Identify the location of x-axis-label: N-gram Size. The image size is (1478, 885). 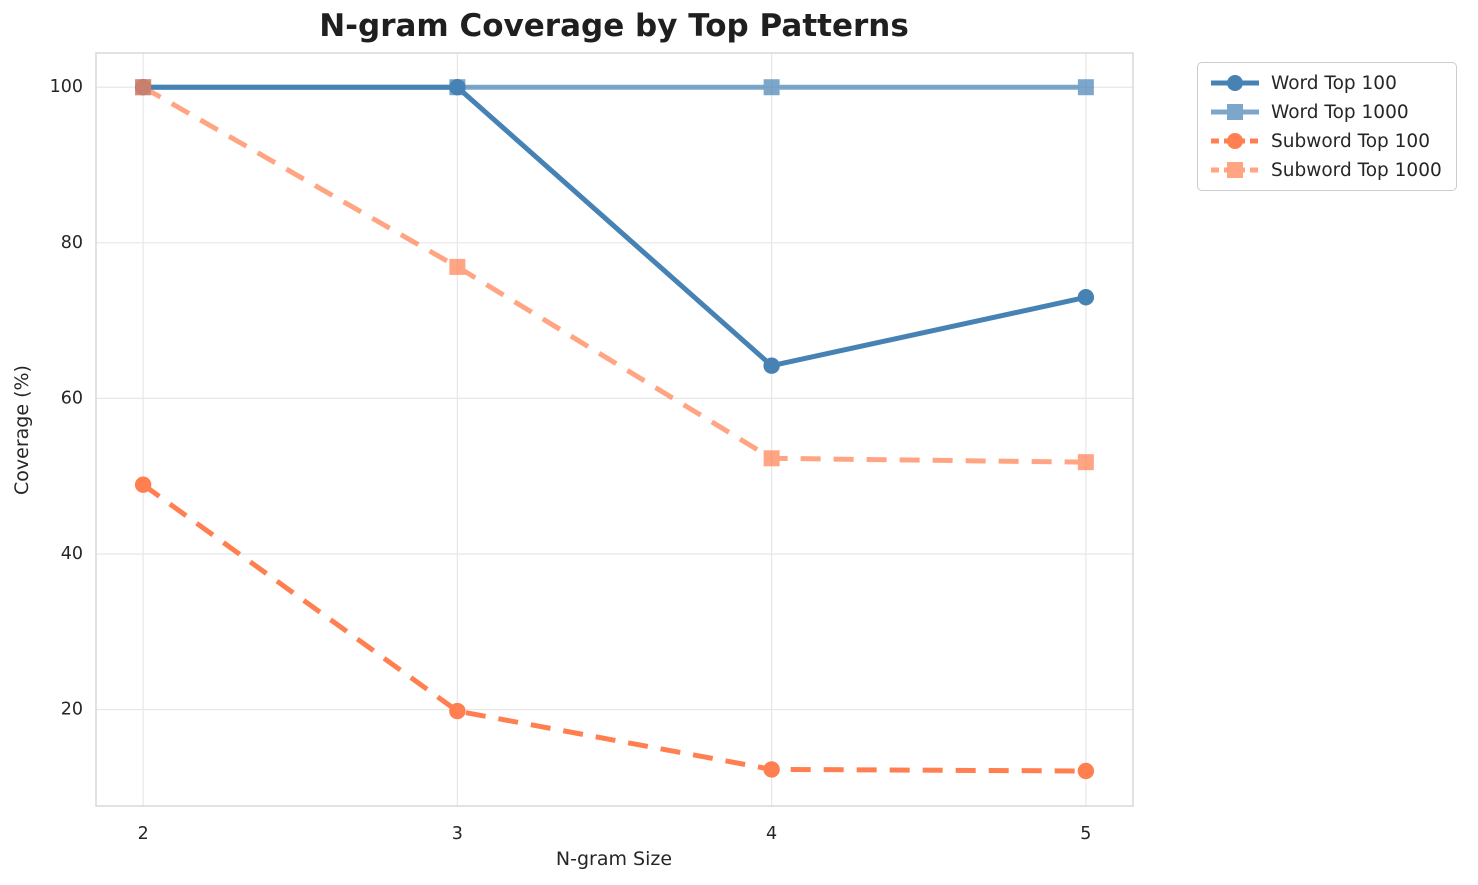
(614, 859).